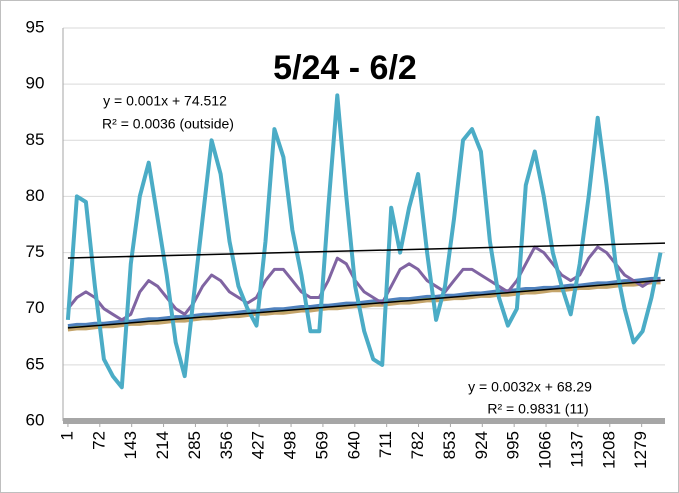 This screenshot has height=493, width=679. Describe the element at coordinates (353, 445) in the screenshot. I see `x-tick-label: 640` at that location.